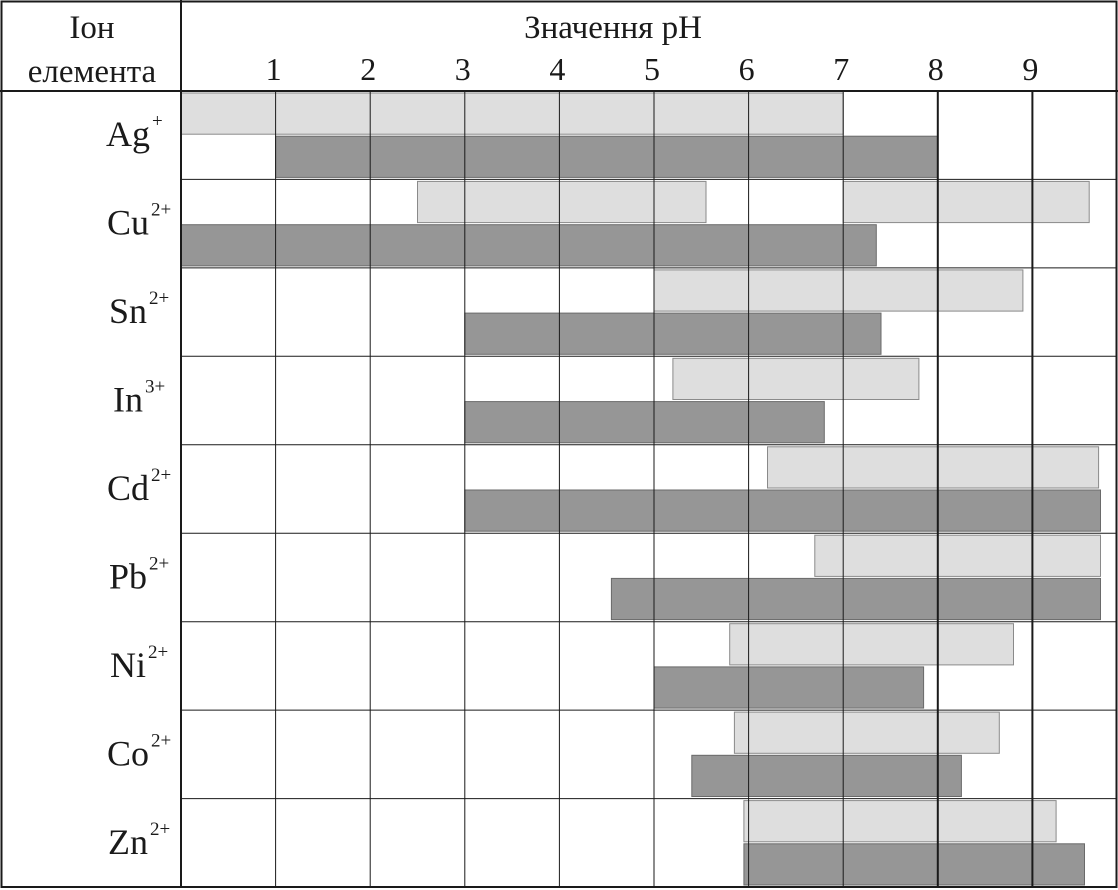 Image resolution: width=1118 pixels, height=890 pixels. Describe the element at coordinates (652, 69) in the screenshot. I see `x-tick-label-5: 5` at that location.